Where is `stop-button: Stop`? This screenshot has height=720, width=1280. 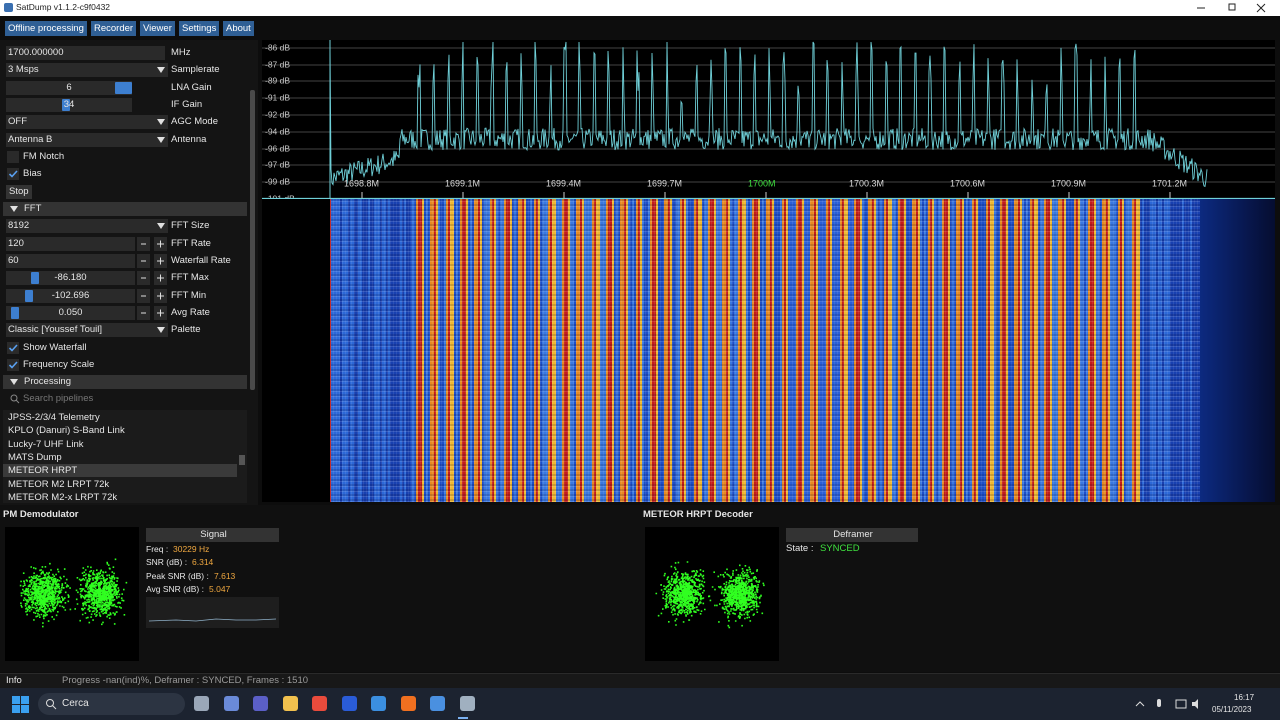 stop-button: Stop is located at coordinates (19, 192).